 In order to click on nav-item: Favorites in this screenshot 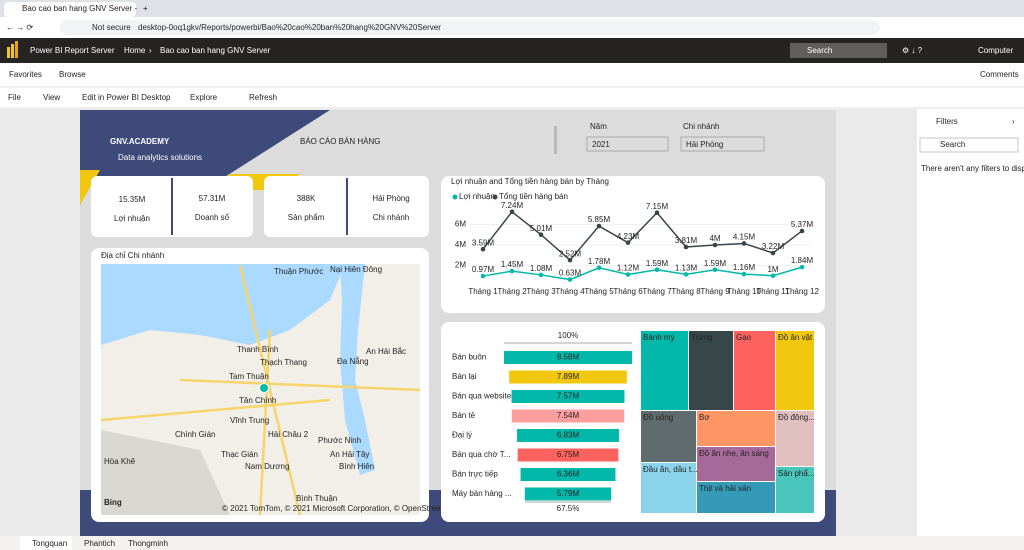, I will do `click(25, 74)`.